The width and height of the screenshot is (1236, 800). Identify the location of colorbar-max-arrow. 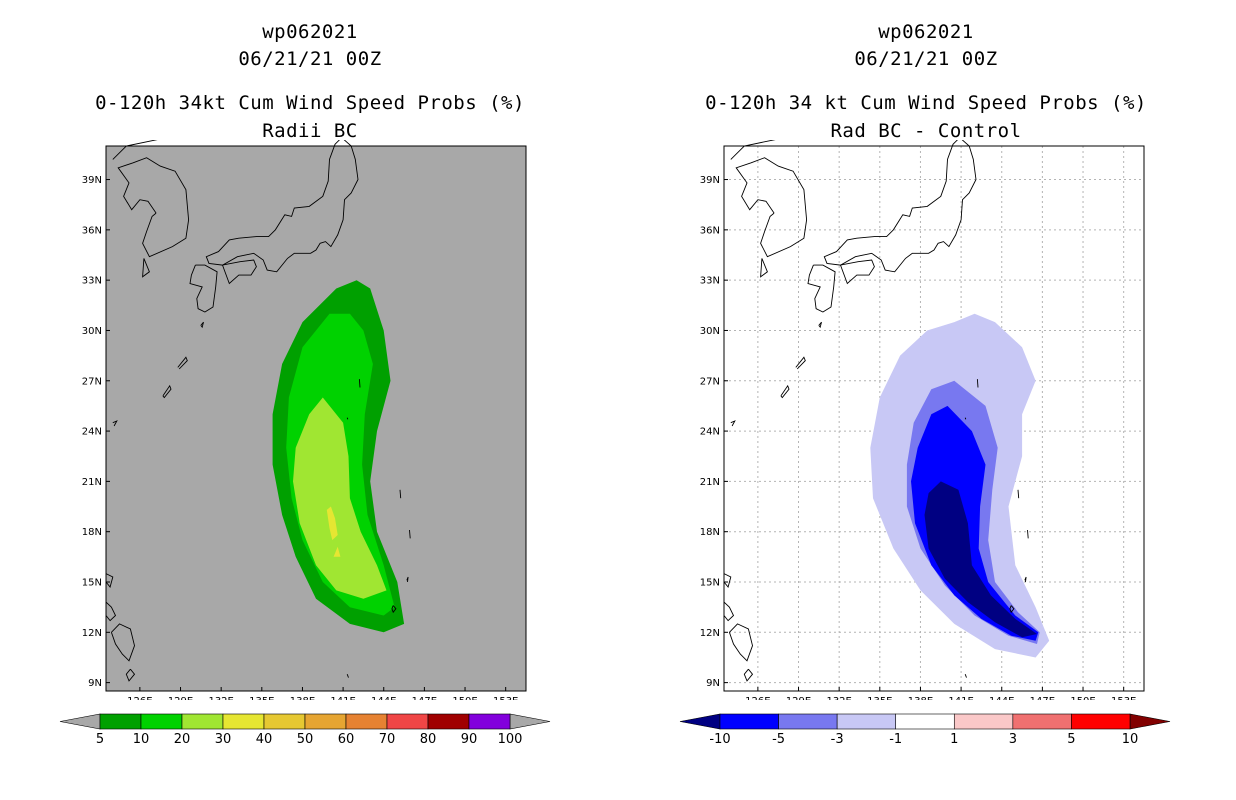
(530, 721).